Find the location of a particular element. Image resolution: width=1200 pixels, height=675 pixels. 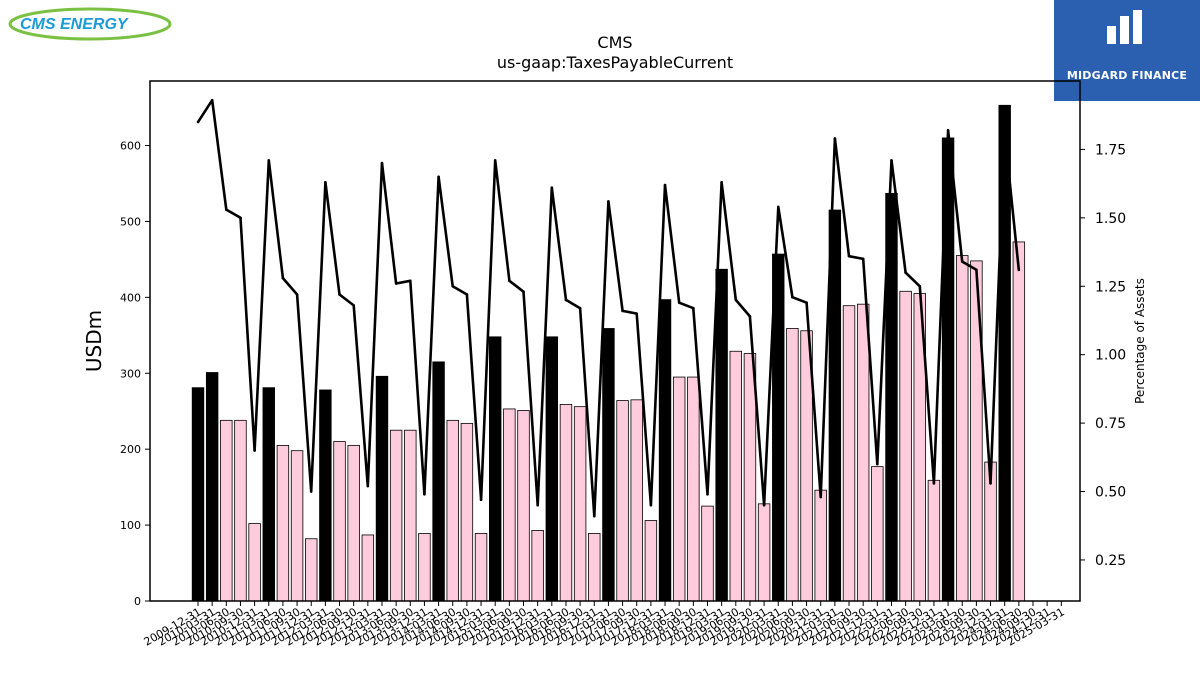

y-tick-label: 300 is located at coordinates (130, 373).